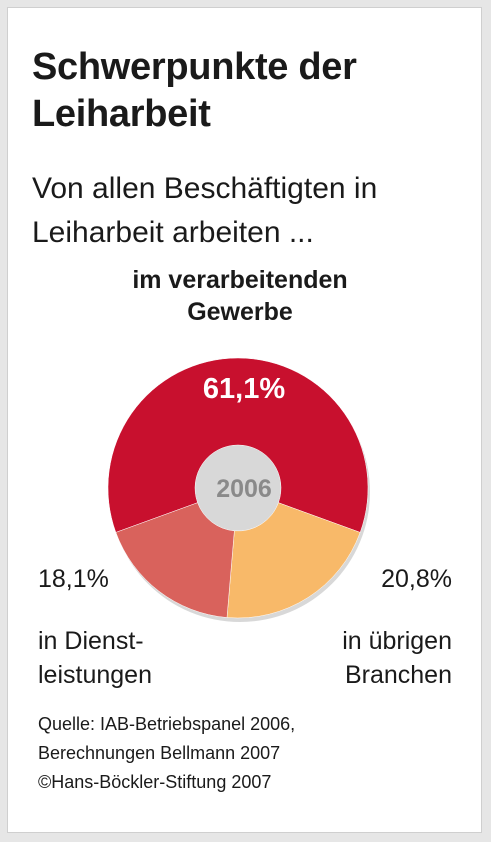 This screenshot has height=842, width=491. What do you see at coordinates (416, 579) in the screenshot?
I see `value-label-other: 20,8%` at bounding box center [416, 579].